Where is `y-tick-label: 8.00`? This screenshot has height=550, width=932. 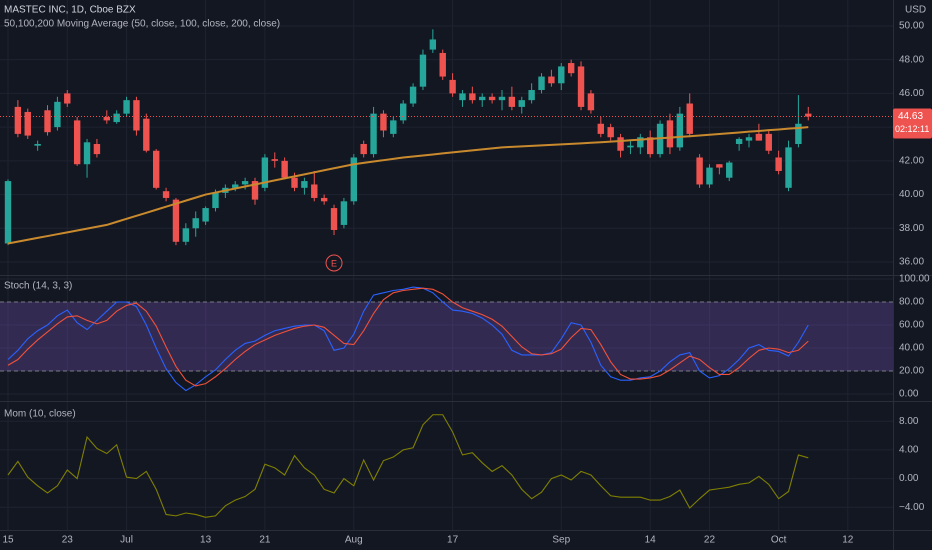 y-tick-label: 8.00 is located at coordinates (909, 421).